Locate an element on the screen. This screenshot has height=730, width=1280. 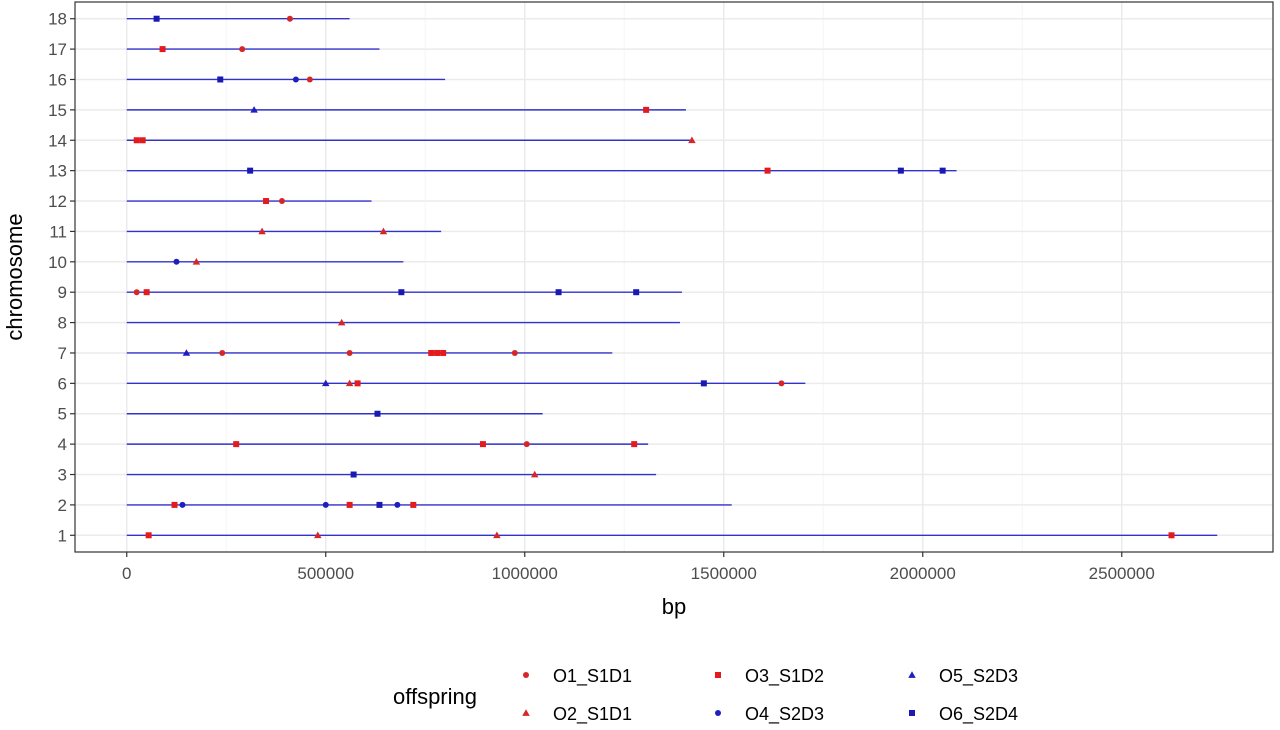
y-tick-label: 5 is located at coordinates (62, 414).